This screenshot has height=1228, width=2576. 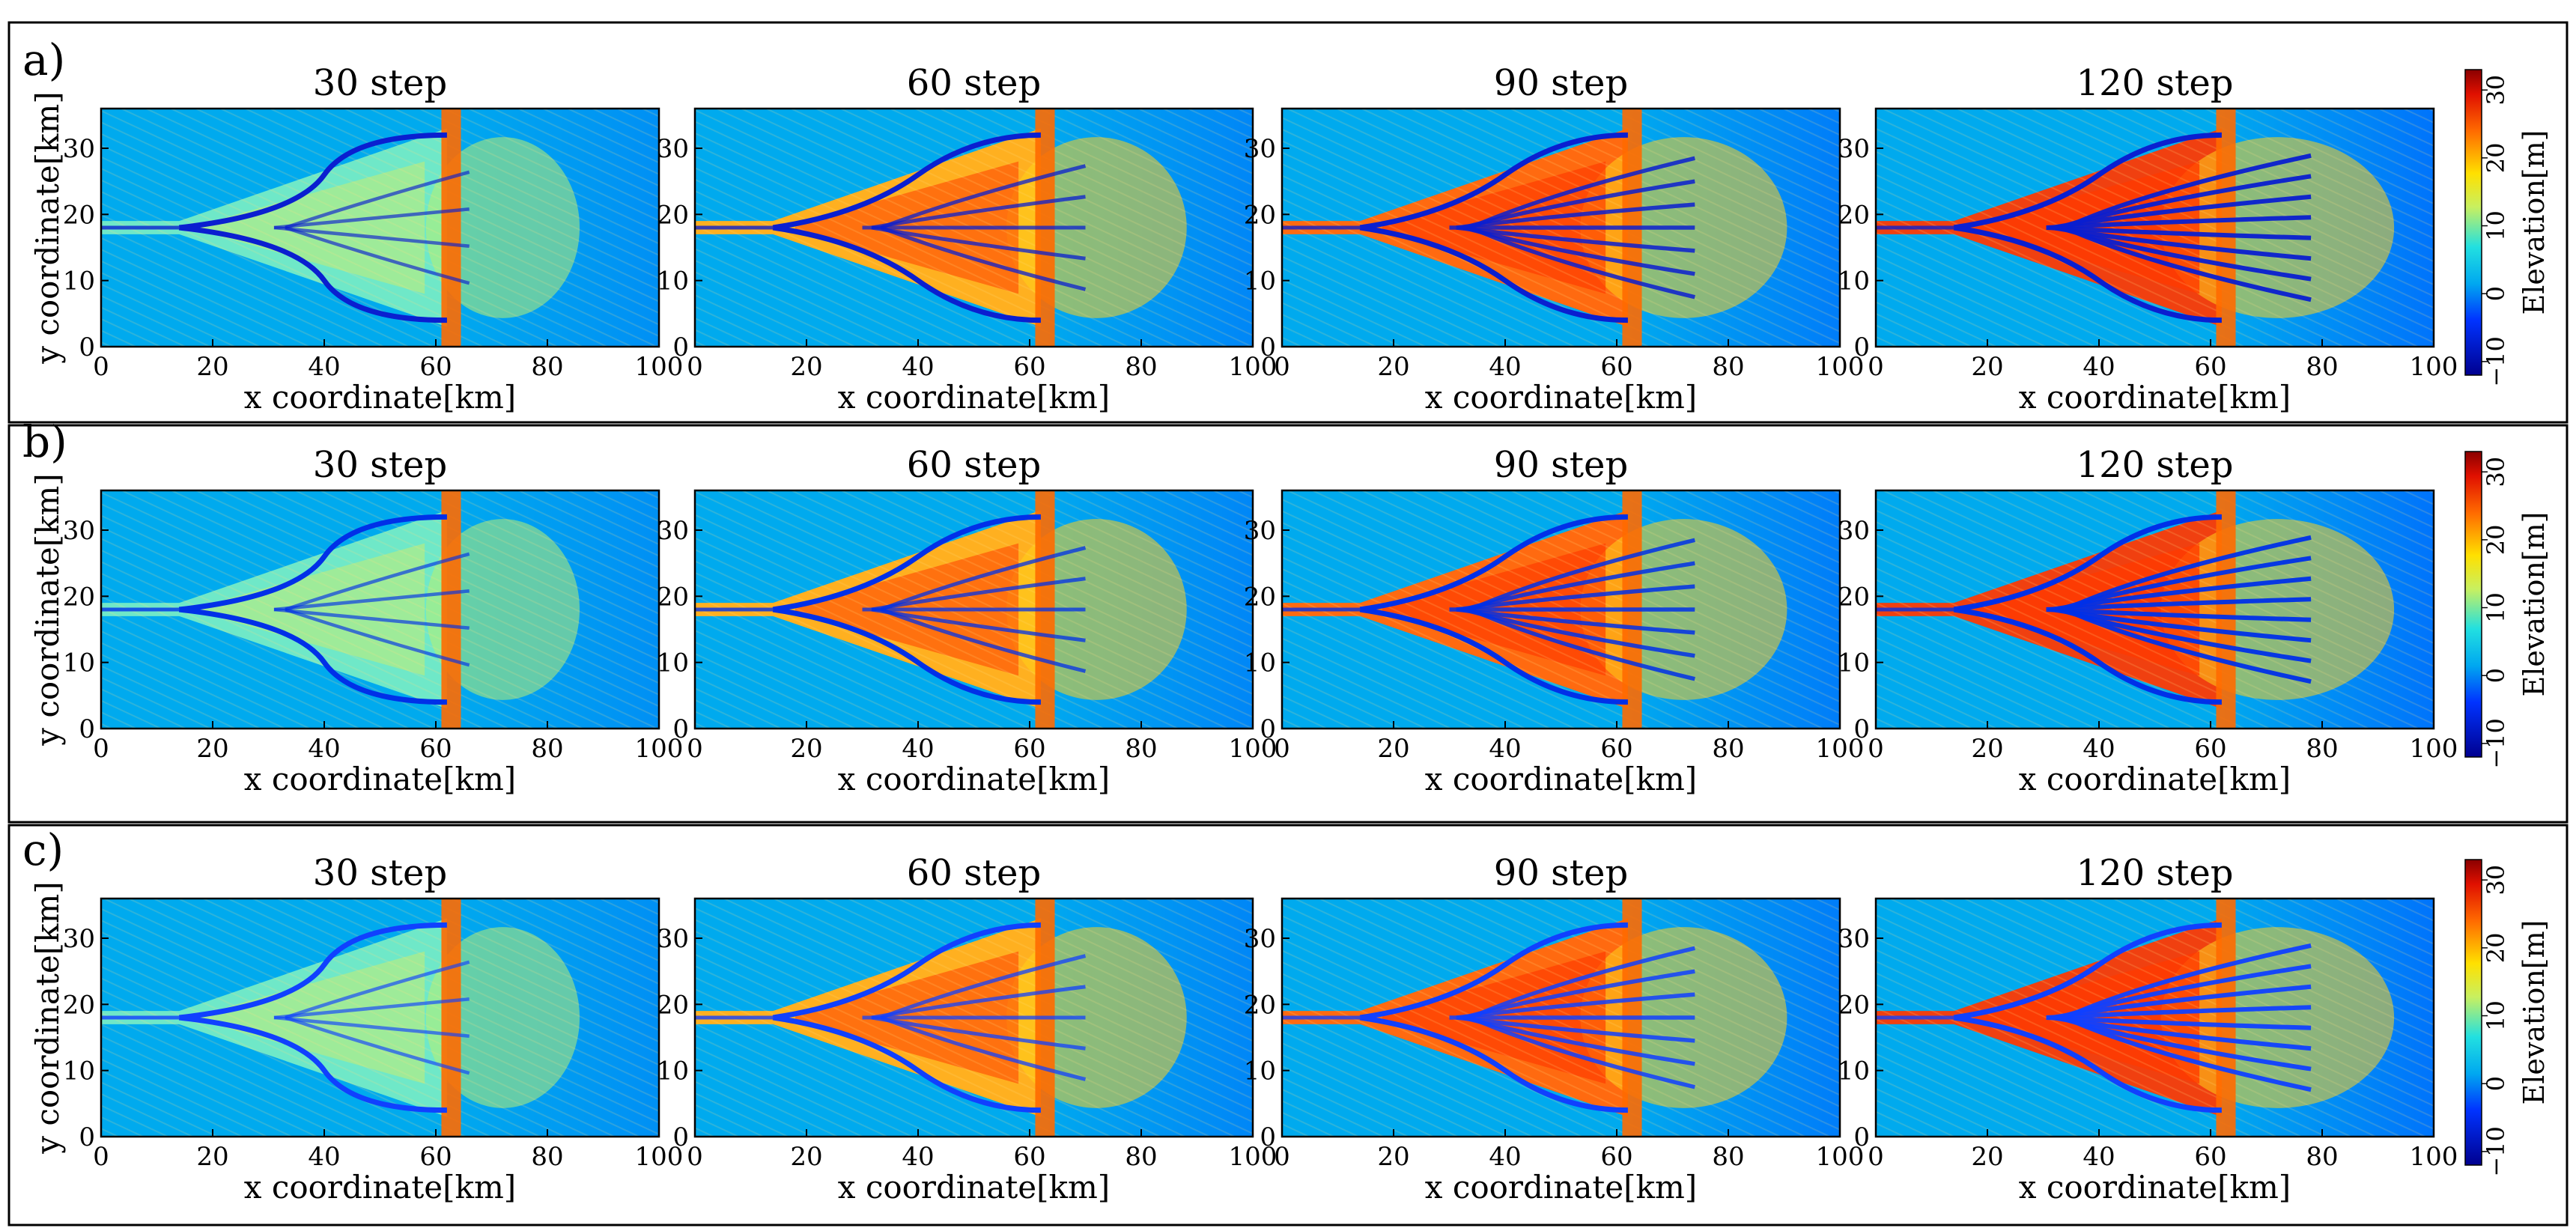 What do you see at coordinates (380, 465) in the screenshot?
I see `panel-title: 30 step` at bounding box center [380, 465].